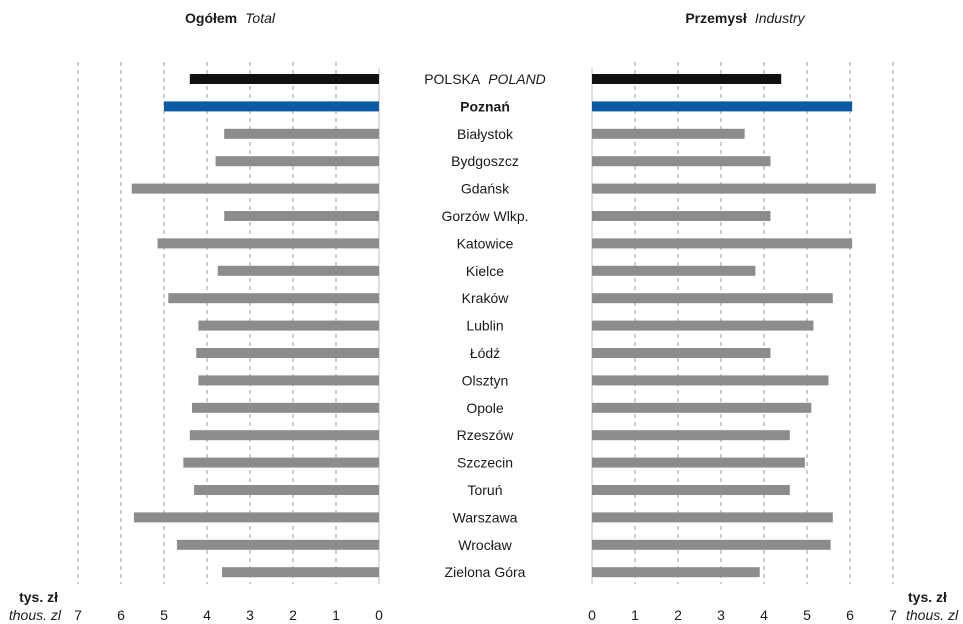  I want to click on right-tick-label-1: 1, so click(635, 615).